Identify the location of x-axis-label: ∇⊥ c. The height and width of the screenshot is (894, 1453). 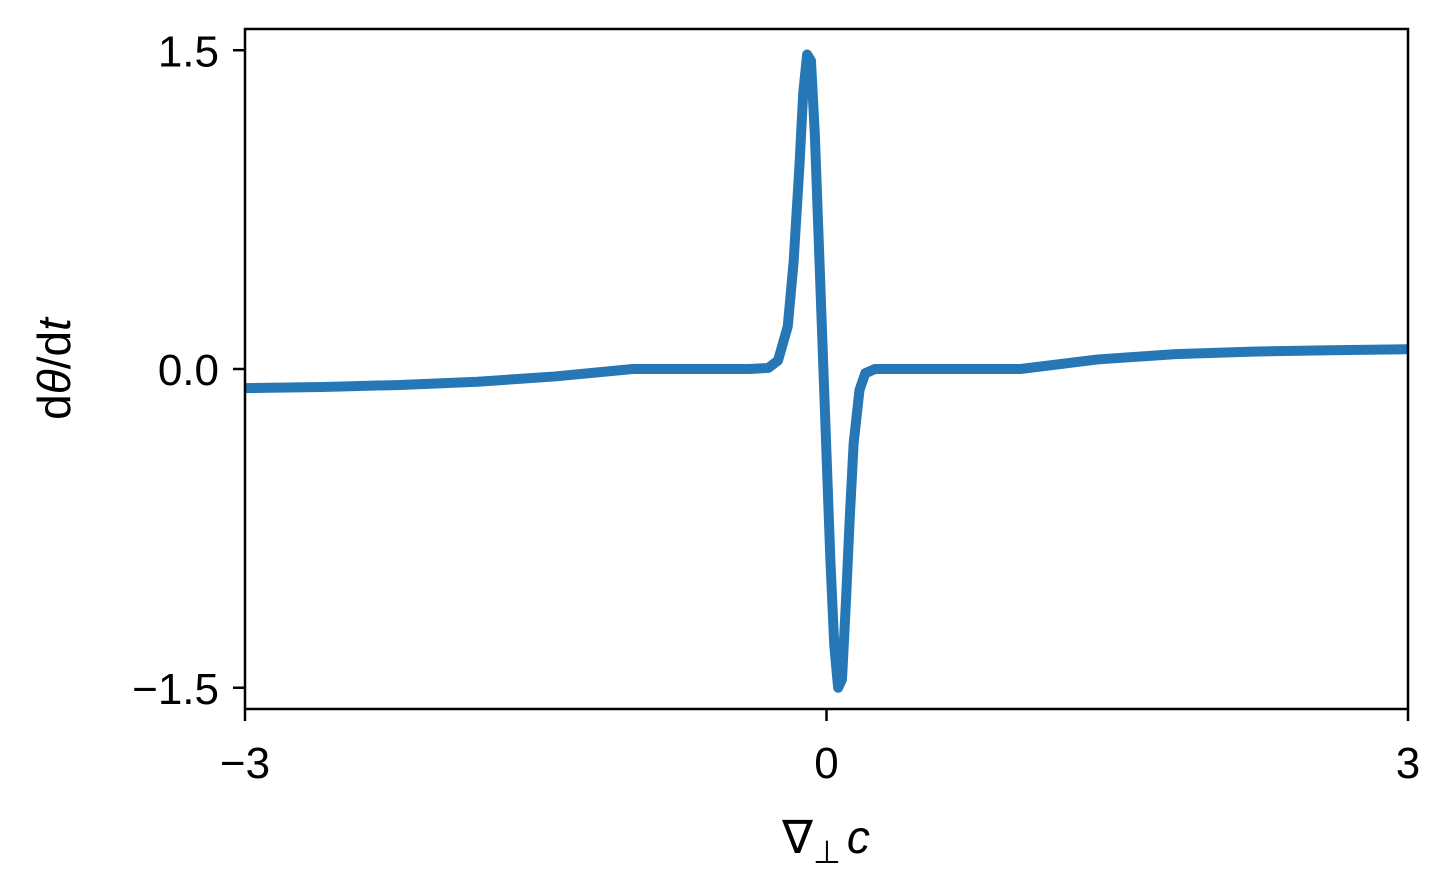
(825, 840).